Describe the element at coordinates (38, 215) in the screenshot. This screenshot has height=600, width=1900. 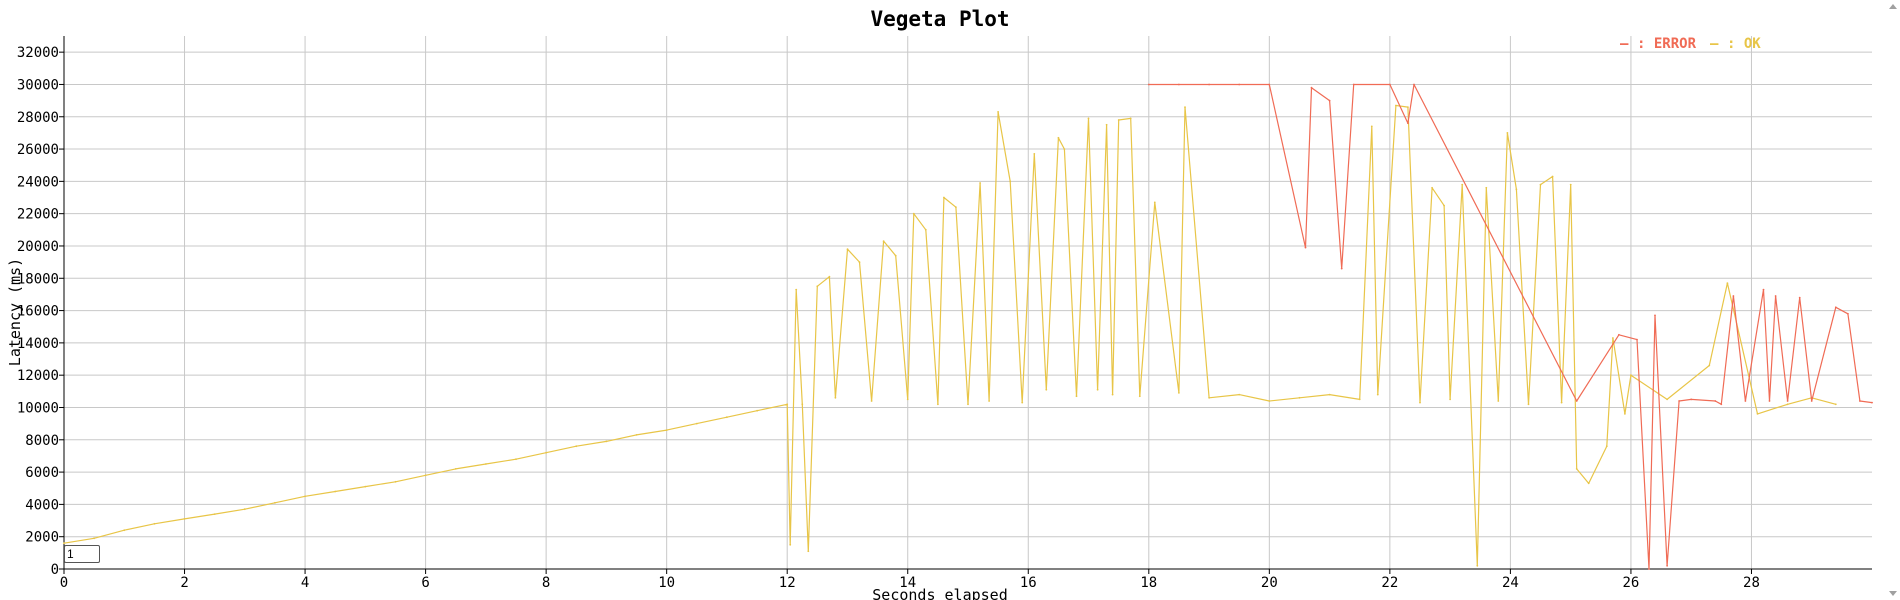
I see `y-tick-label: 22000` at that location.